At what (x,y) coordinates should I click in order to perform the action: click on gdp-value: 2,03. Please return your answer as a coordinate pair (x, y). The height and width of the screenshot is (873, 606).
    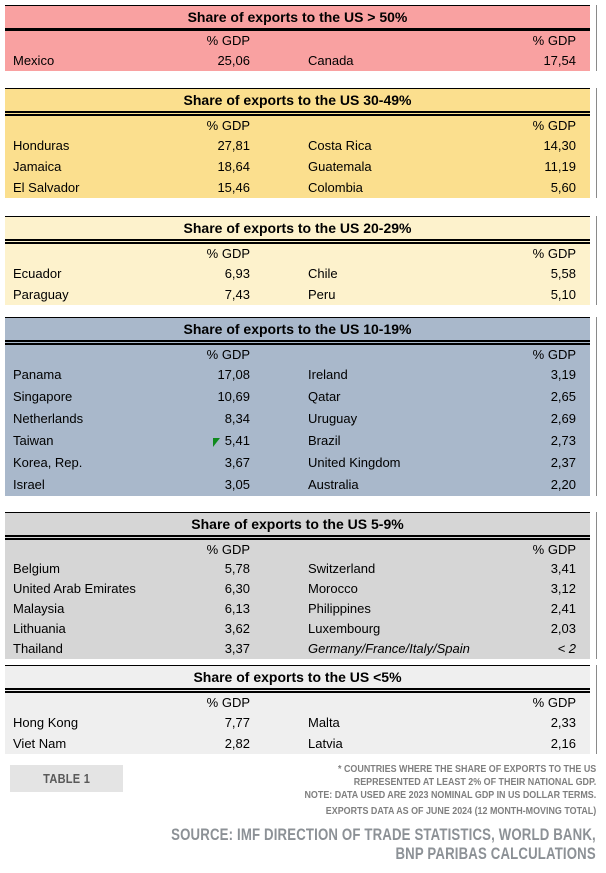
    Looking at the image, I should click on (563, 628).